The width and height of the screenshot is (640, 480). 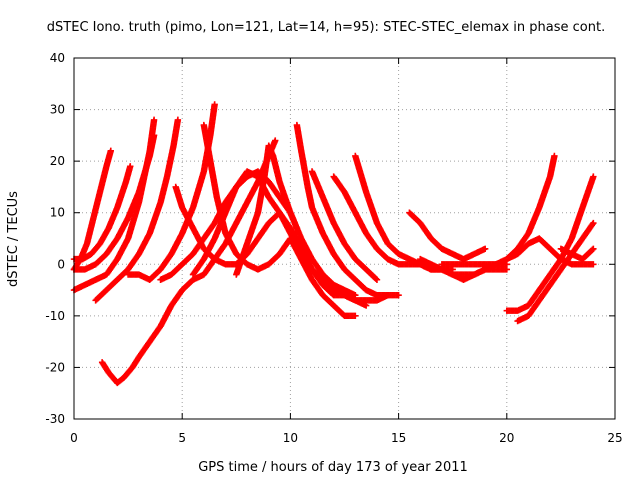 I want to click on series-arc-f, so click(x=188, y=262).